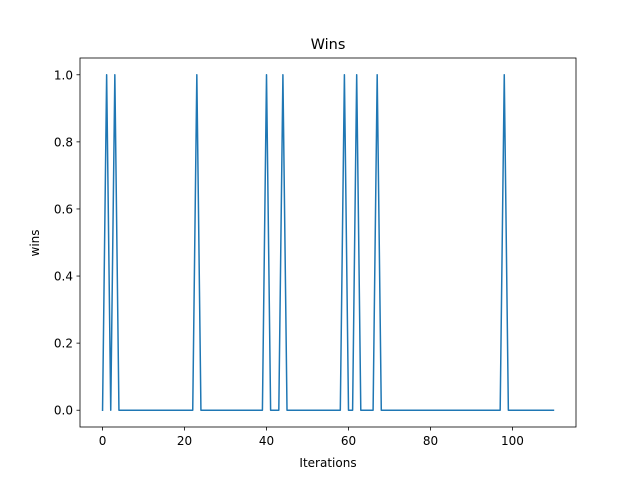 Image resolution: width=640 pixels, height=480 pixels. I want to click on y-tick-label: 0.8, so click(63, 142).